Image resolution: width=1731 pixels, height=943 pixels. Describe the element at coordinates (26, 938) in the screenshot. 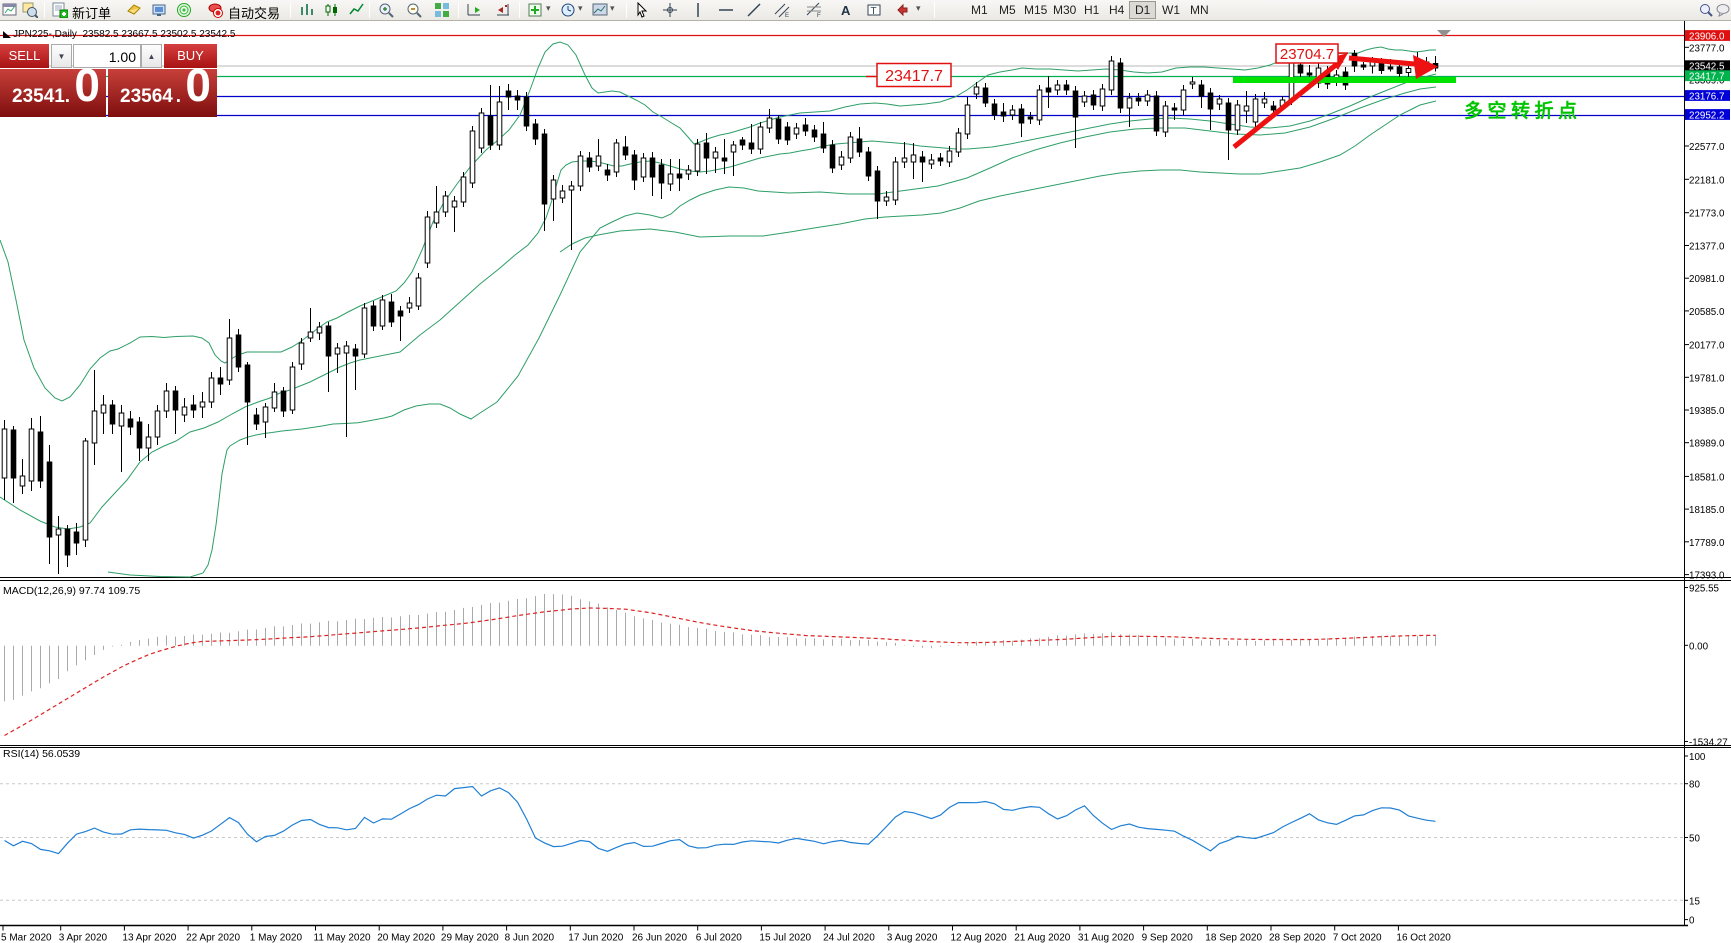

I see `svg-text: 5 Mar 2020` at that location.